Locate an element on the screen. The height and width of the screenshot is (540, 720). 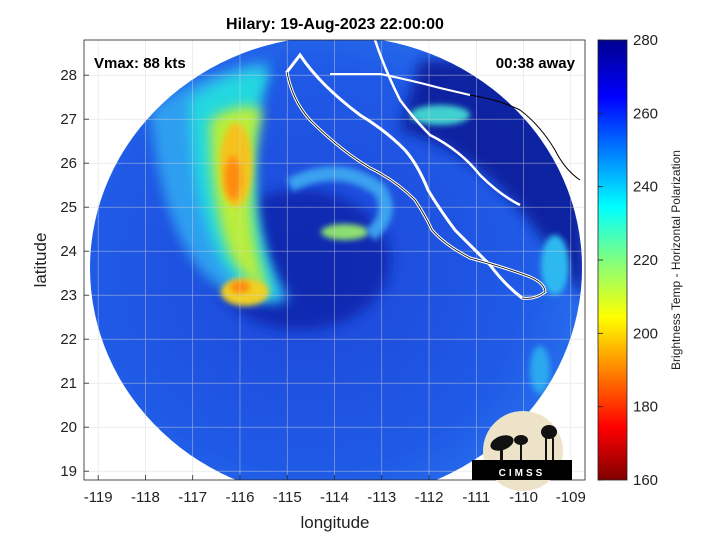
colorbar-tick-label: 180 is located at coordinates (645, 407).